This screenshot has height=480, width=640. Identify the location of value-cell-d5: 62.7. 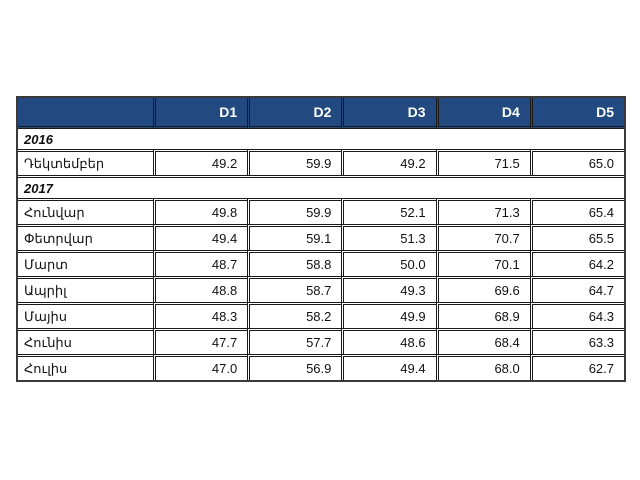
(576, 367).